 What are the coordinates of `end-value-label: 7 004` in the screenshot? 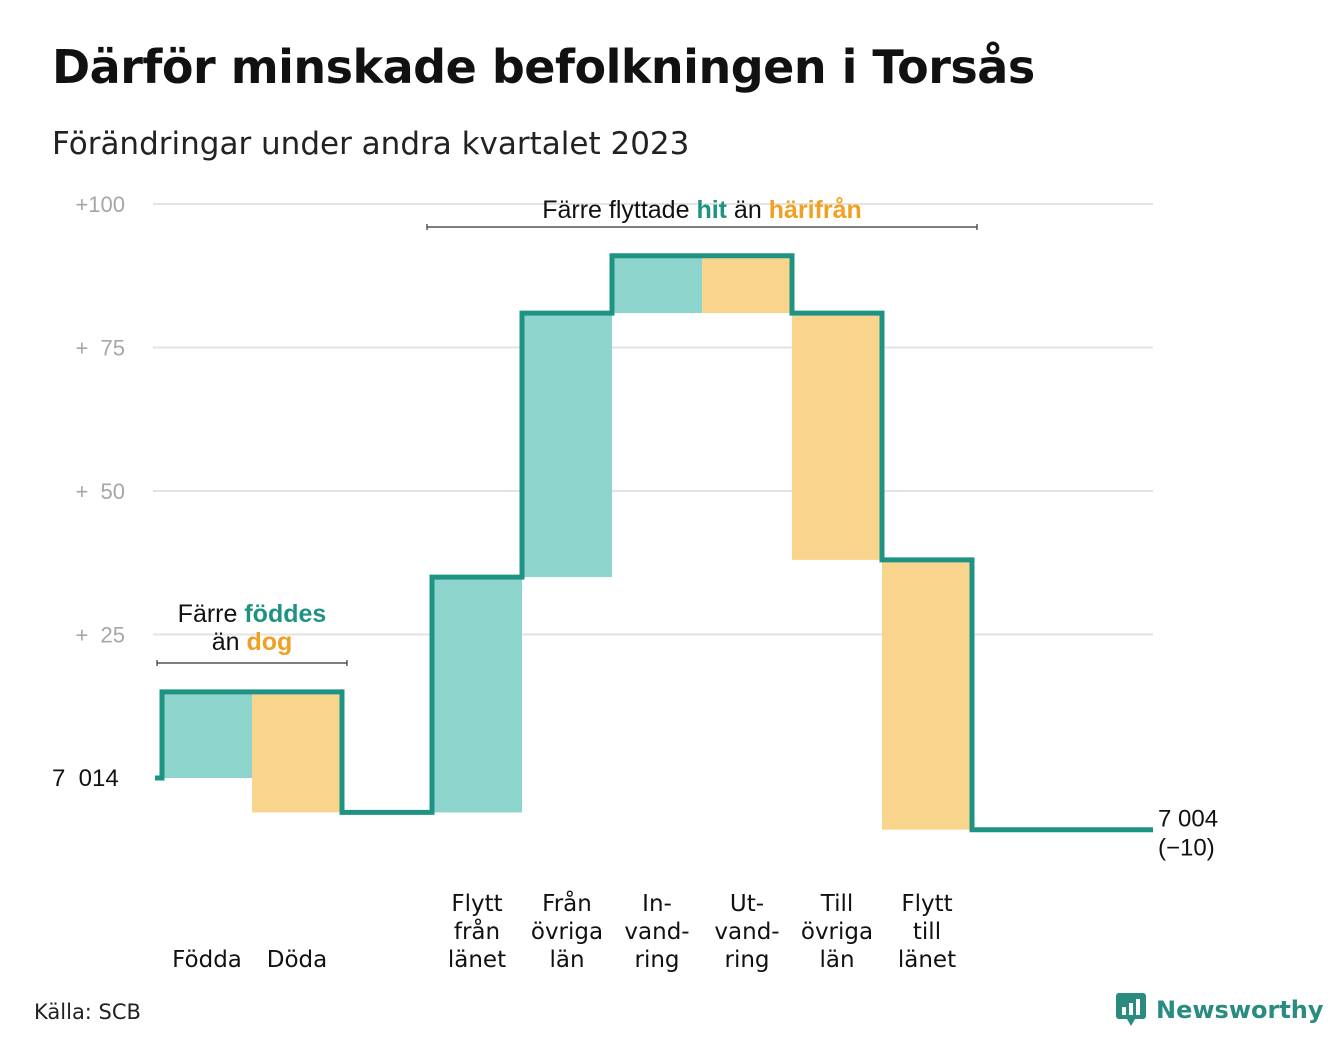 It's located at (1188, 819).